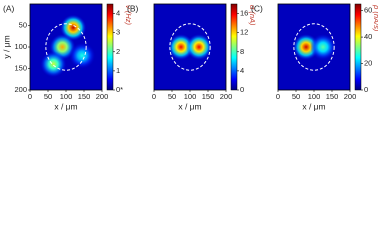 This screenshot has width=378, height=240. What do you see at coordinates (118, 32) in the screenshot?
I see `colorbar-tick-label: 3` at bounding box center [118, 32].